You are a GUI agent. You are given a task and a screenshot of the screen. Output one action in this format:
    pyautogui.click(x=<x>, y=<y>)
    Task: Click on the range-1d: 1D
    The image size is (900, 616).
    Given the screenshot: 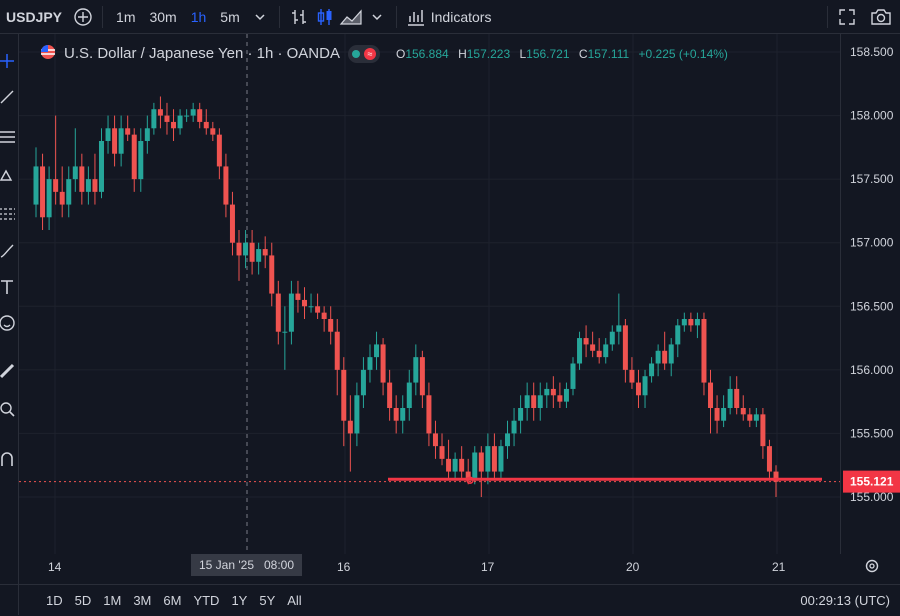 What is the action you would take?
    pyautogui.click(x=54, y=600)
    